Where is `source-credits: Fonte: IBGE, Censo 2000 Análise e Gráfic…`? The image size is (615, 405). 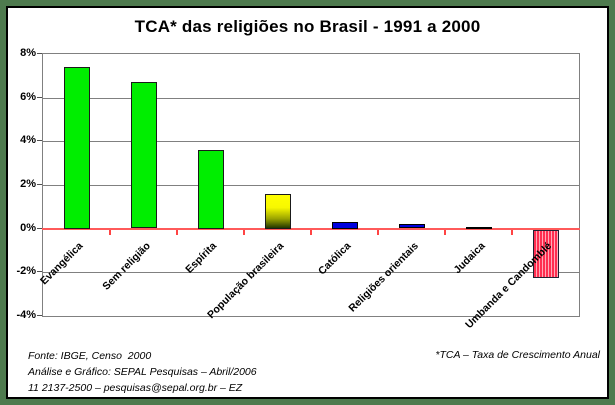 source-credits: Fonte: IBGE, Censo 2000 Análise e Gráfic… is located at coordinates (142, 372).